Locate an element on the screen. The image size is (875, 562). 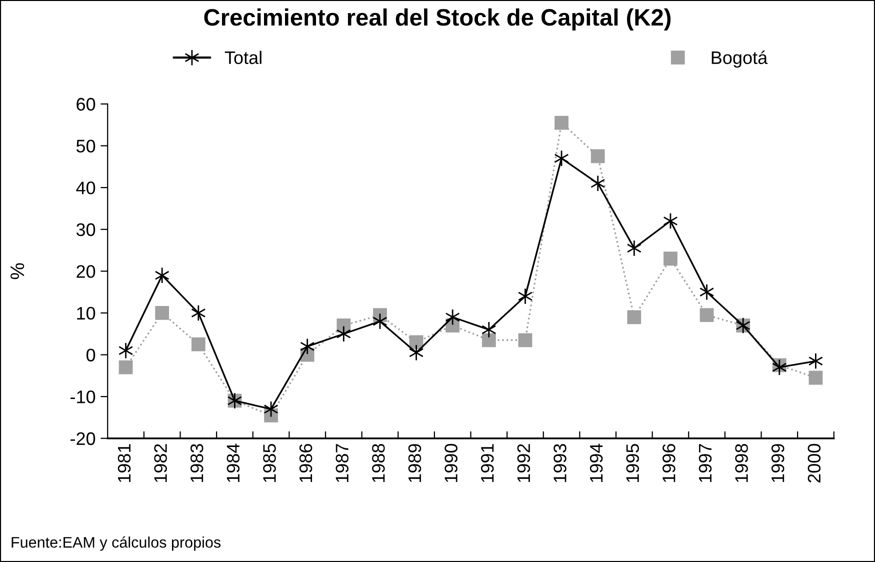
chart-title: Crecimiento real del Stock de Capital (K2) is located at coordinates (437, 19).